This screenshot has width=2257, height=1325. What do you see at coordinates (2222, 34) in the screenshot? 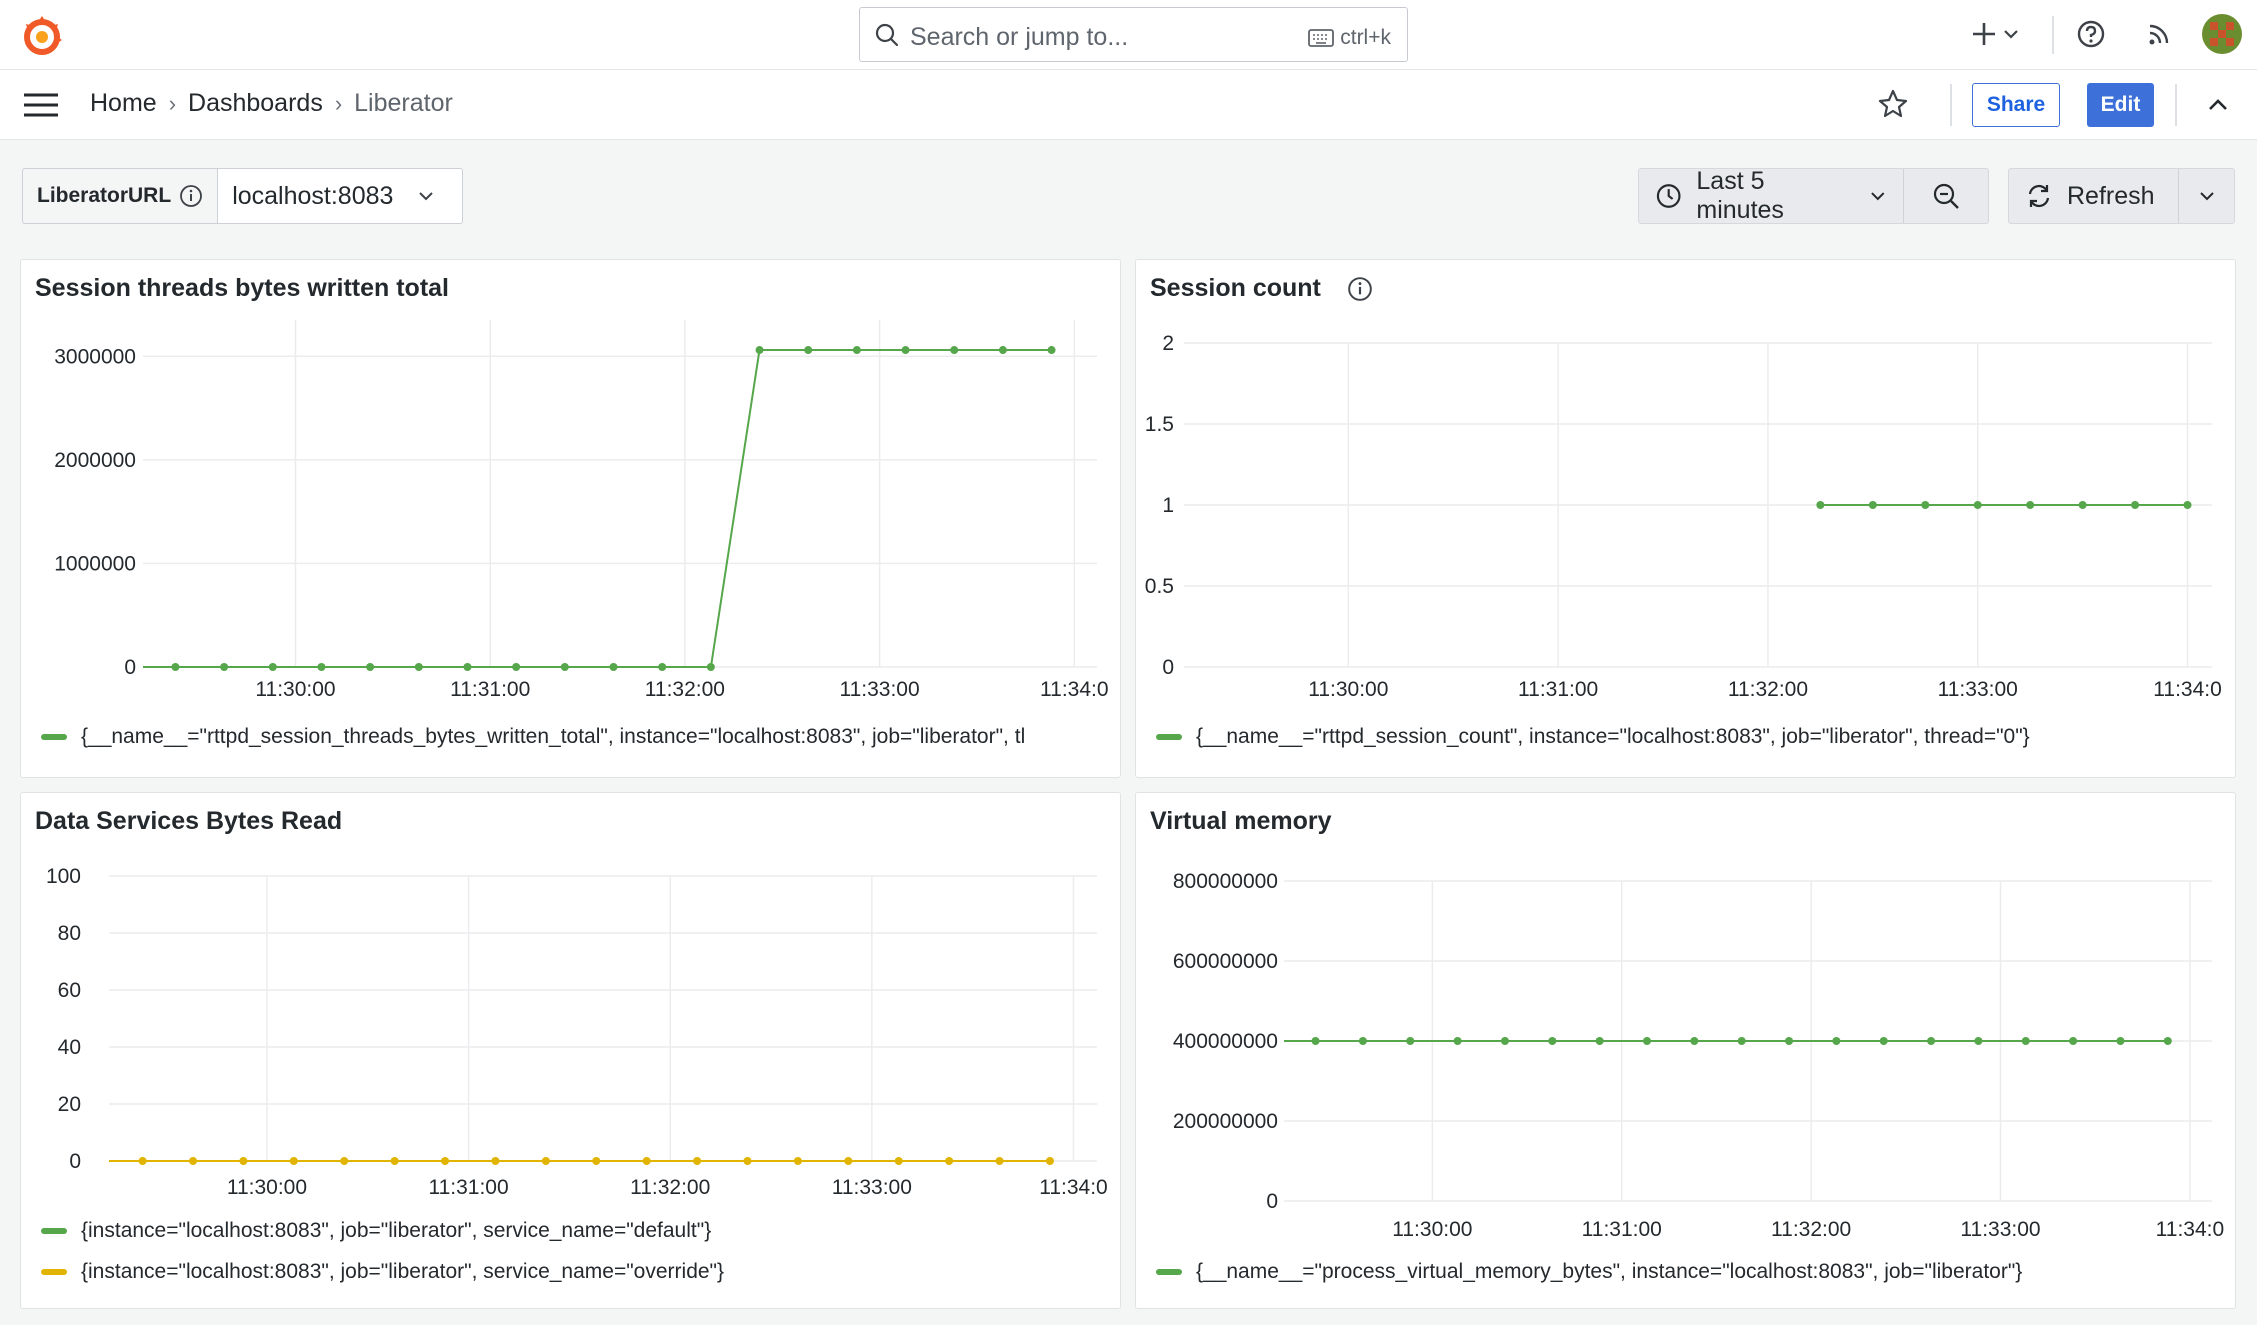
I see `avatar` at bounding box center [2222, 34].